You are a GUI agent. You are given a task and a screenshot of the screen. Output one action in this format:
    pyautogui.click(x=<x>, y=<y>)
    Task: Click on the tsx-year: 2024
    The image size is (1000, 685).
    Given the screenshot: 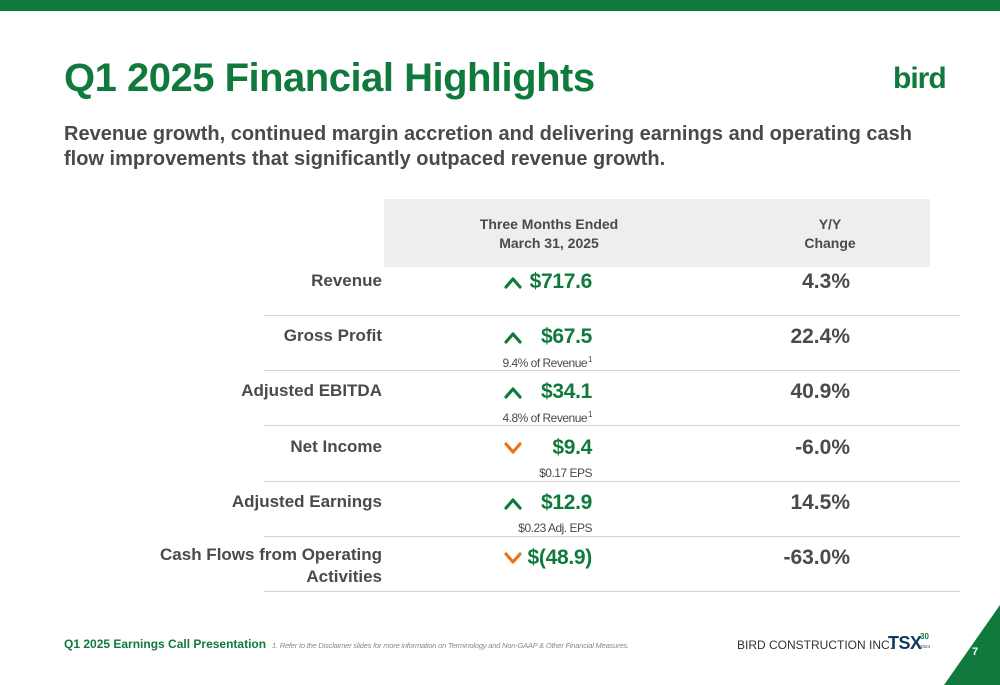 What is the action you would take?
    pyautogui.click(x=925, y=646)
    